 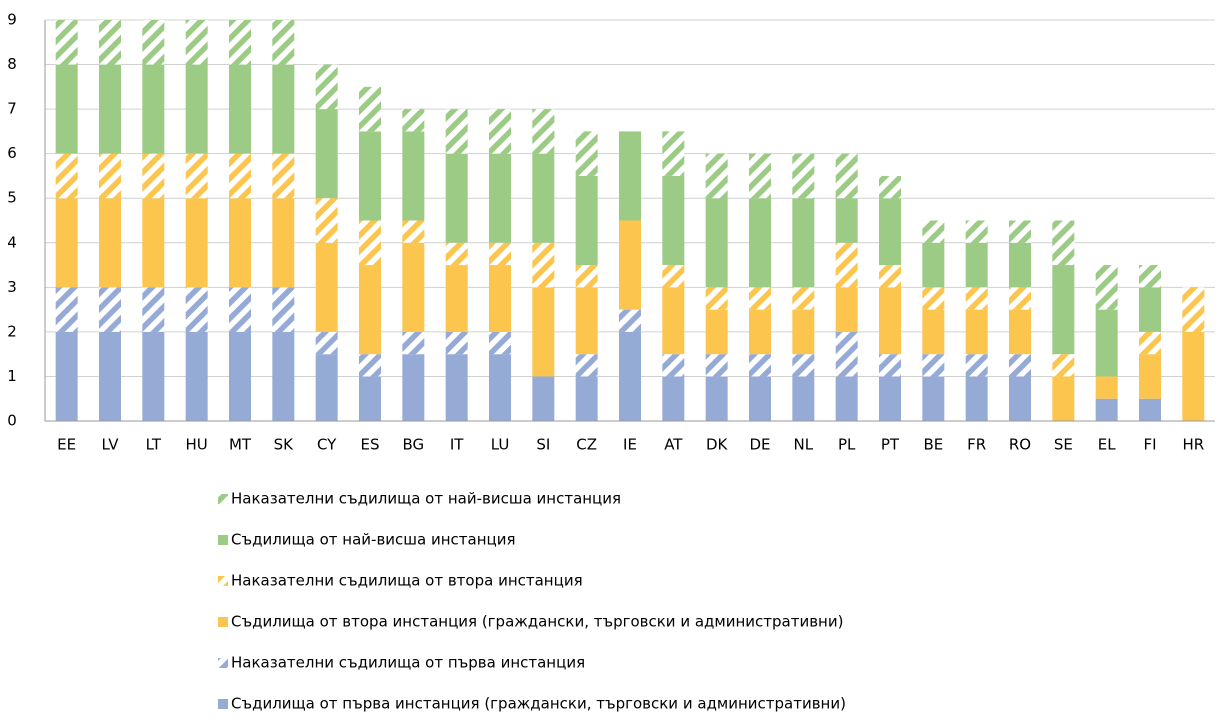 I want to click on x-tick-label: SI, so click(x=543, y=445).